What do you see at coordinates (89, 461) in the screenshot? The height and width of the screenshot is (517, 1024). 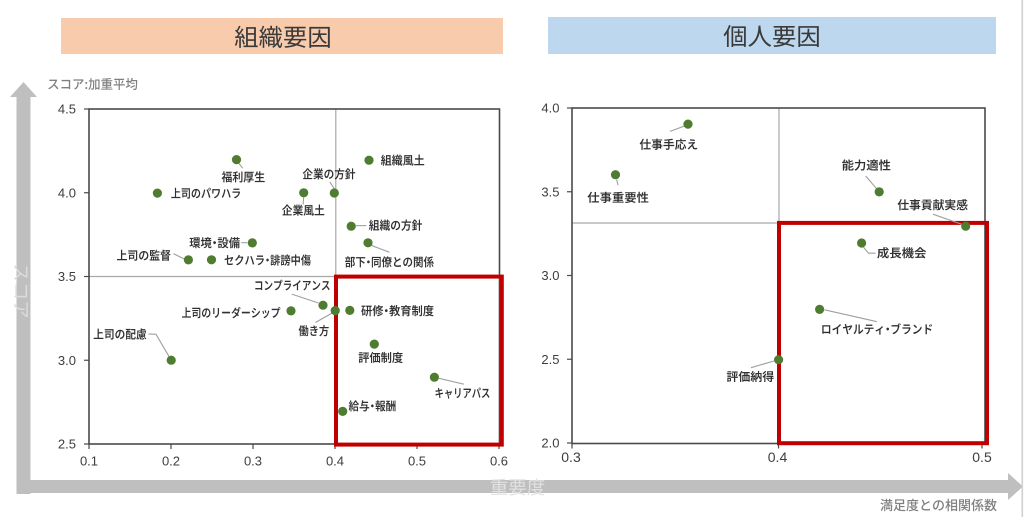 I see `svg-text: 0.1` at bounding box center [89, 461].